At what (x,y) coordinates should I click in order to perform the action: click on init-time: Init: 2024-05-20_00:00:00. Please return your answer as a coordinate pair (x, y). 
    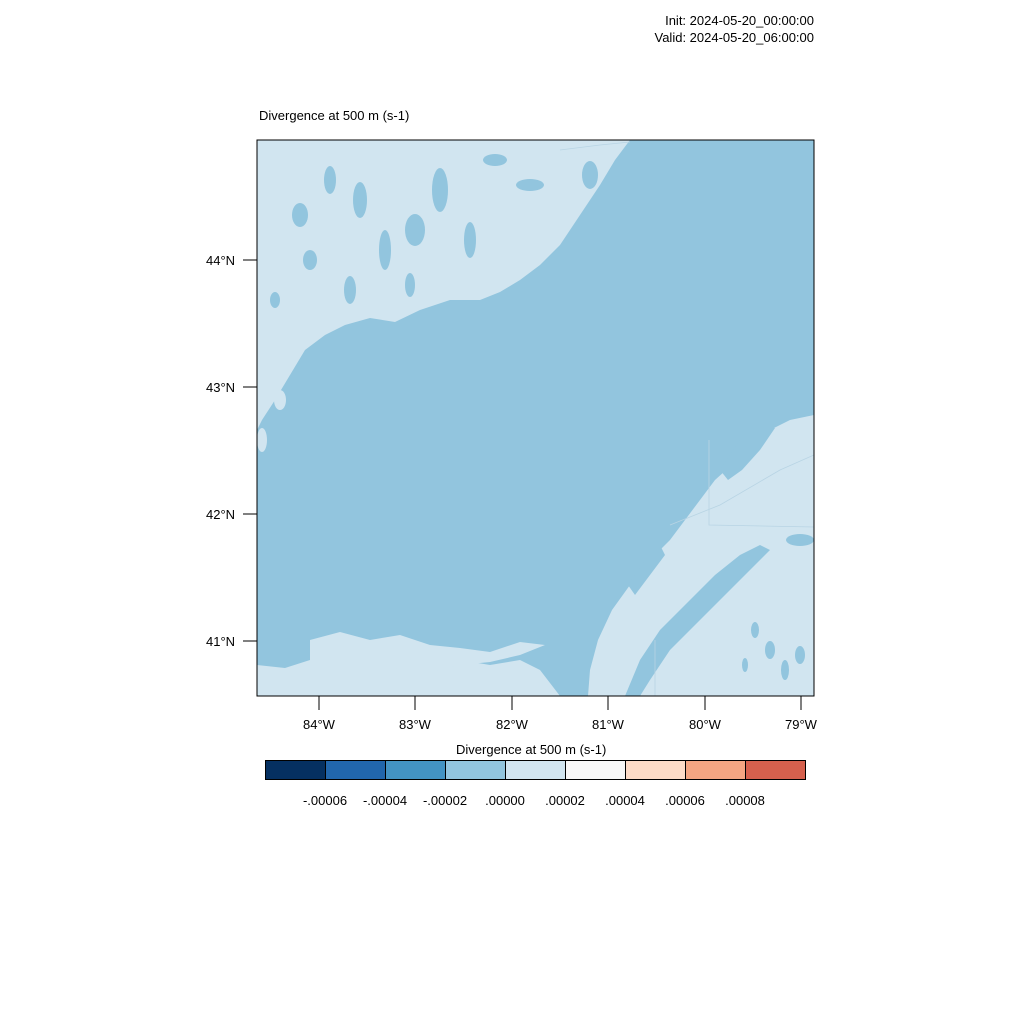
    Looking at the image, I should click on (739, 20).